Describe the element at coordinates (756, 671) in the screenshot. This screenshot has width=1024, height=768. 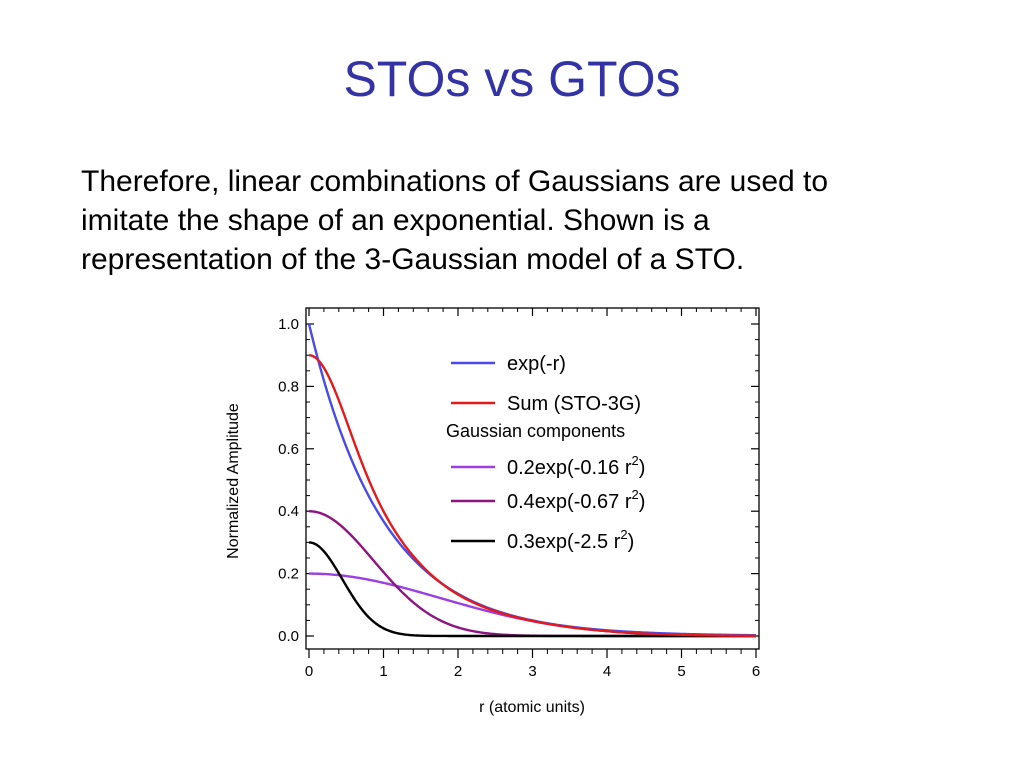
I see `x-tick-label: 6` at that location.